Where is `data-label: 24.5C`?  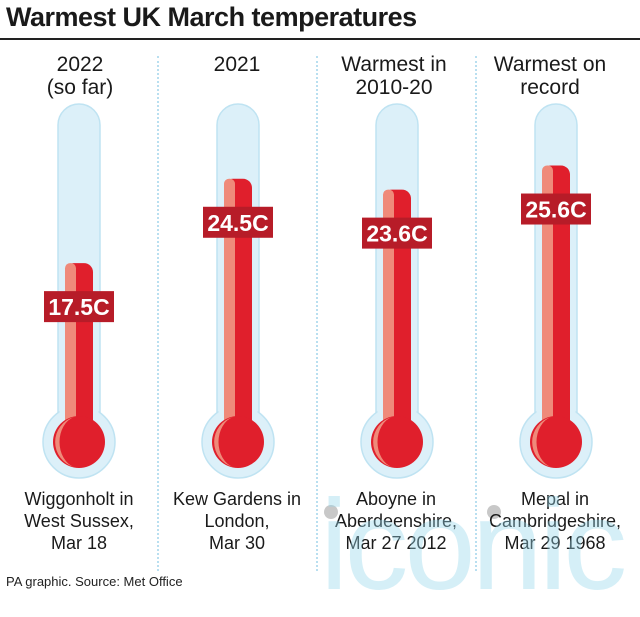
data-label: 24.5C is located at coordinates (237, 223).